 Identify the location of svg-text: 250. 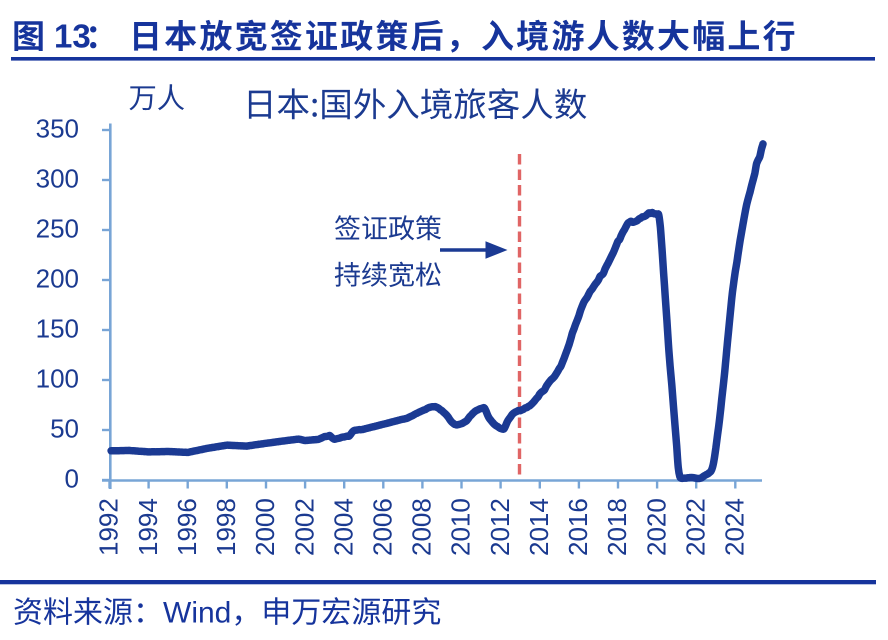
(57, 229).